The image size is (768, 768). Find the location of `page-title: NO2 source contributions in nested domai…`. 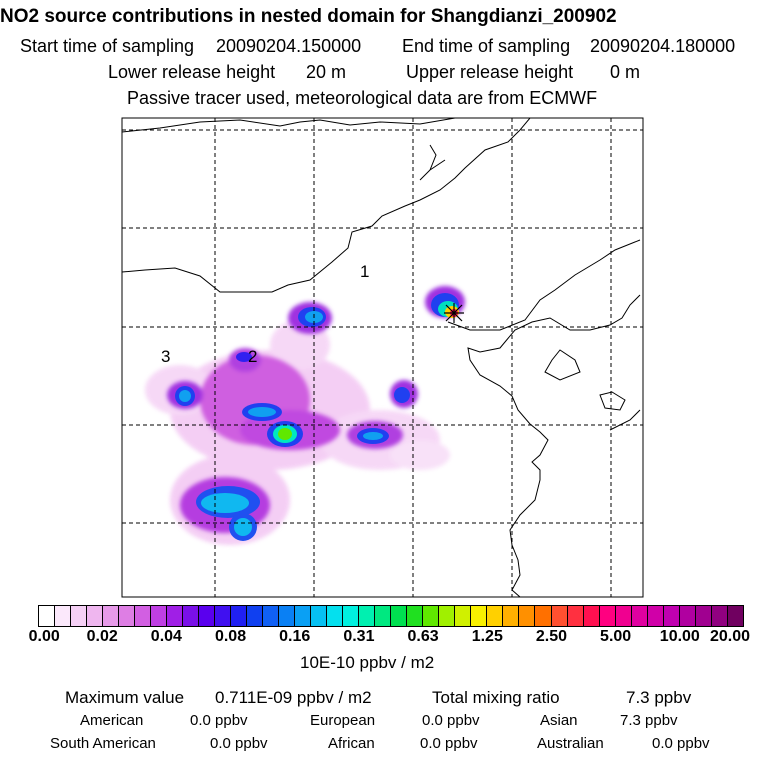

page-title: NO2 source contributions in nested domai… is located at coordinates (308, 16).